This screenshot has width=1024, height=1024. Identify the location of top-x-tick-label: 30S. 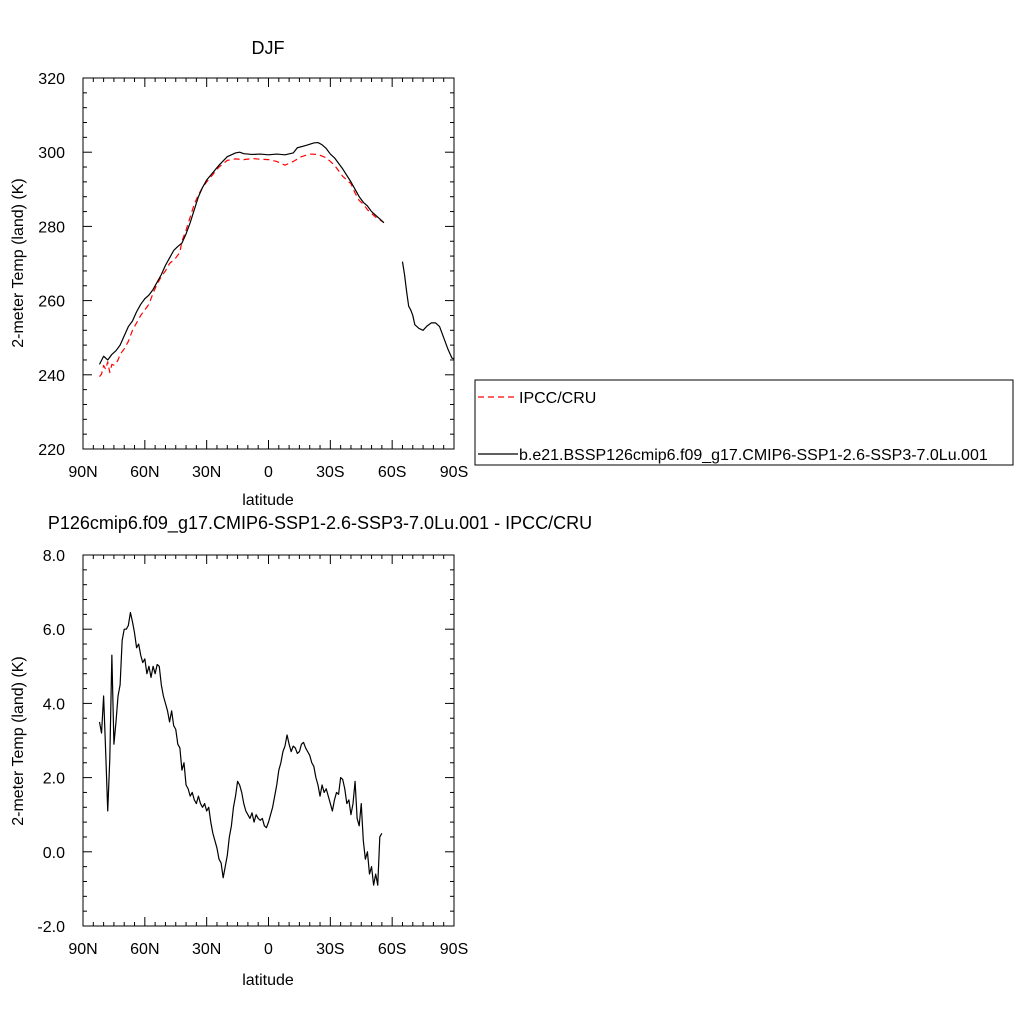
(330, 472).